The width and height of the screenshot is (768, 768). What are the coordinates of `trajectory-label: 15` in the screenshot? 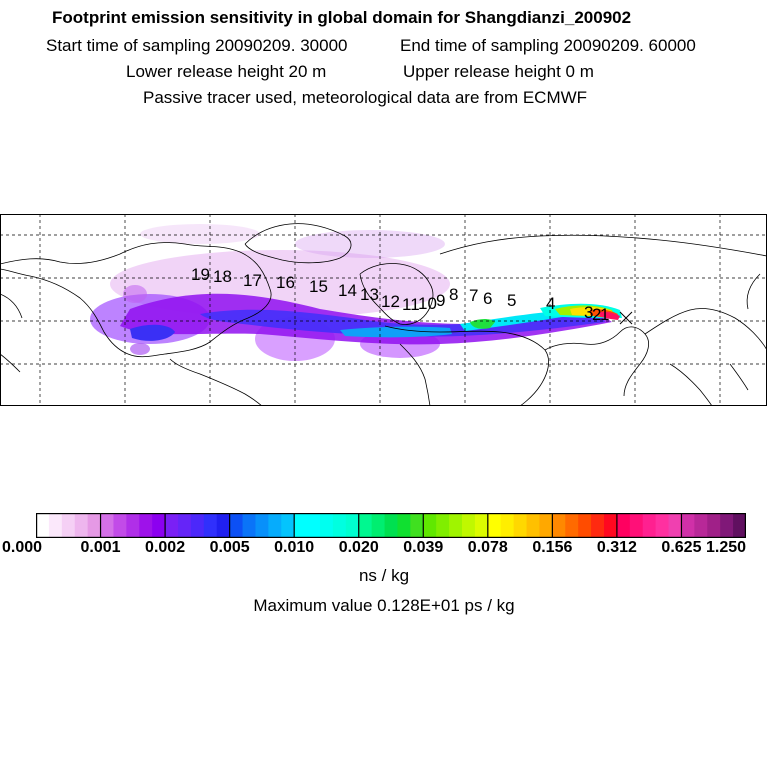 It's located at (318, 286).